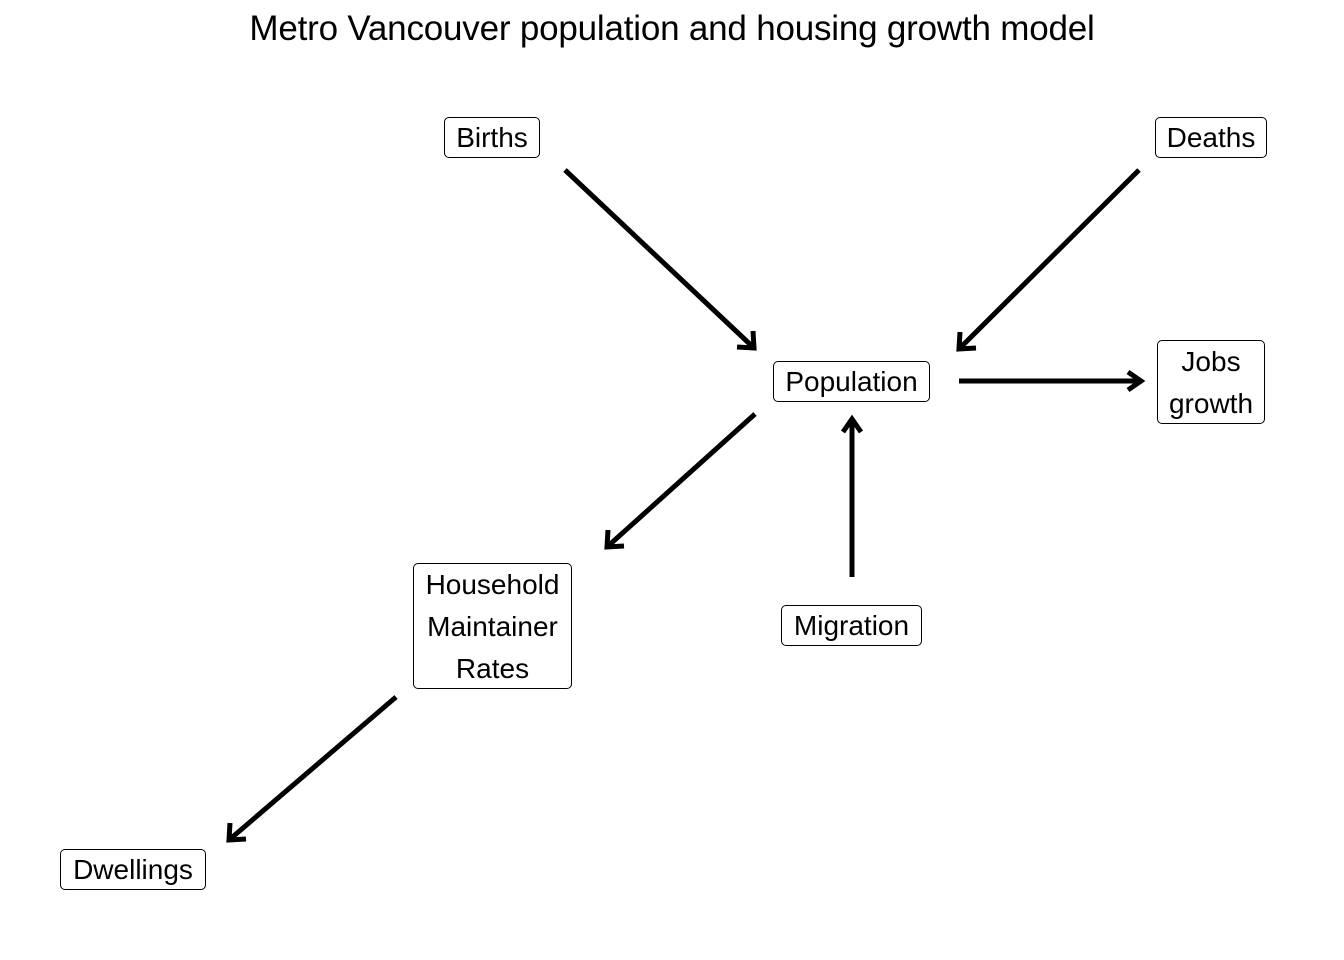 This screenshot has height=960, width=1344. I want to click on node-migration: Migration, so click(851, 625).